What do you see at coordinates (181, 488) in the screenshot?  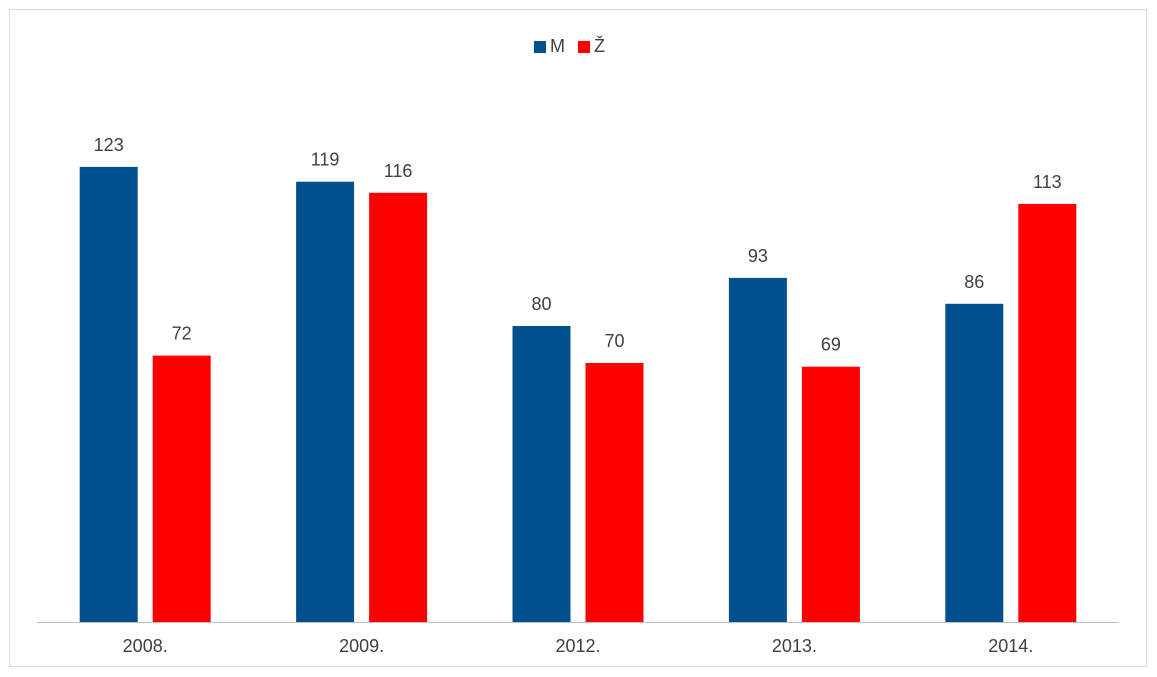 I see `bar-z-2008` at bounding box center [181, 488].